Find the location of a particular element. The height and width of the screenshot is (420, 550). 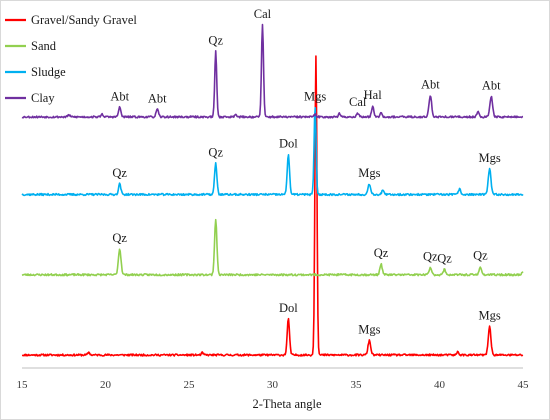

peak-label: Hal is located at coordinates (373, 95).